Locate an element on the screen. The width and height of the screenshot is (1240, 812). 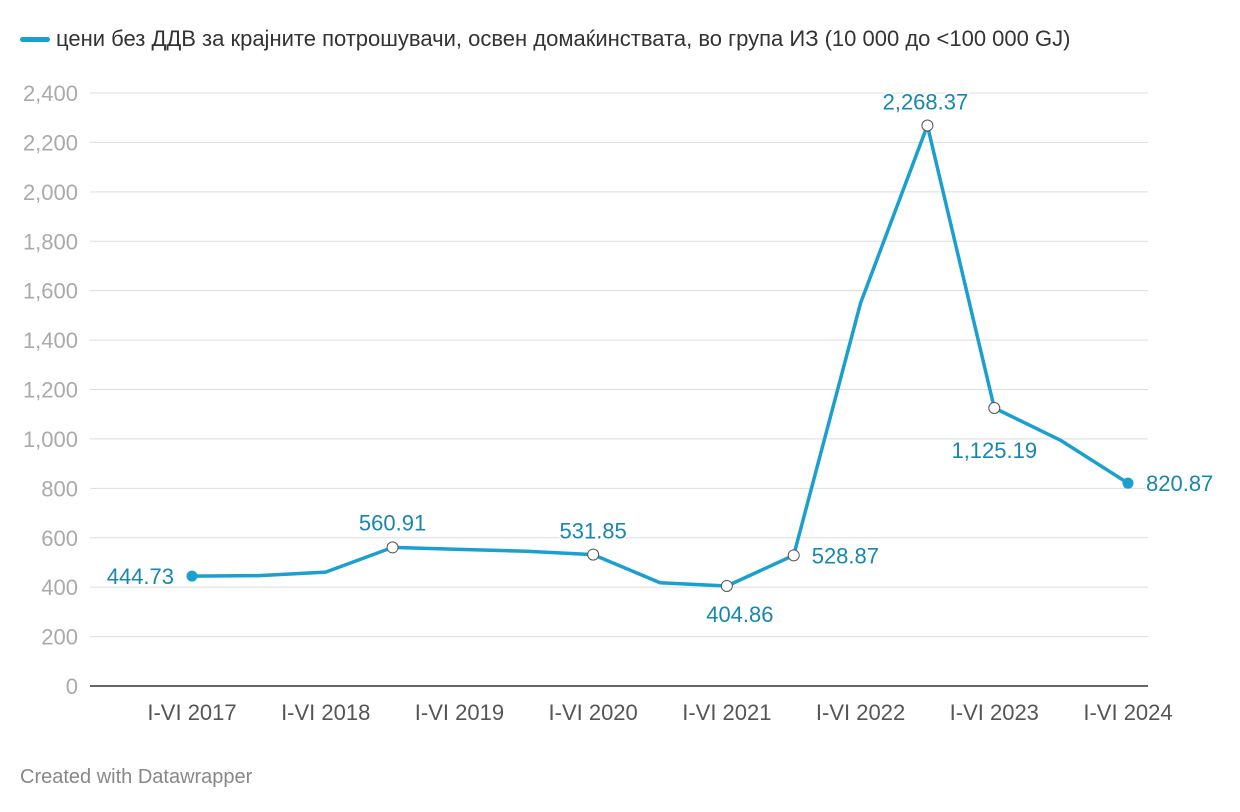
y-tick-label: 2,400 is located at coordinates (50, 93).